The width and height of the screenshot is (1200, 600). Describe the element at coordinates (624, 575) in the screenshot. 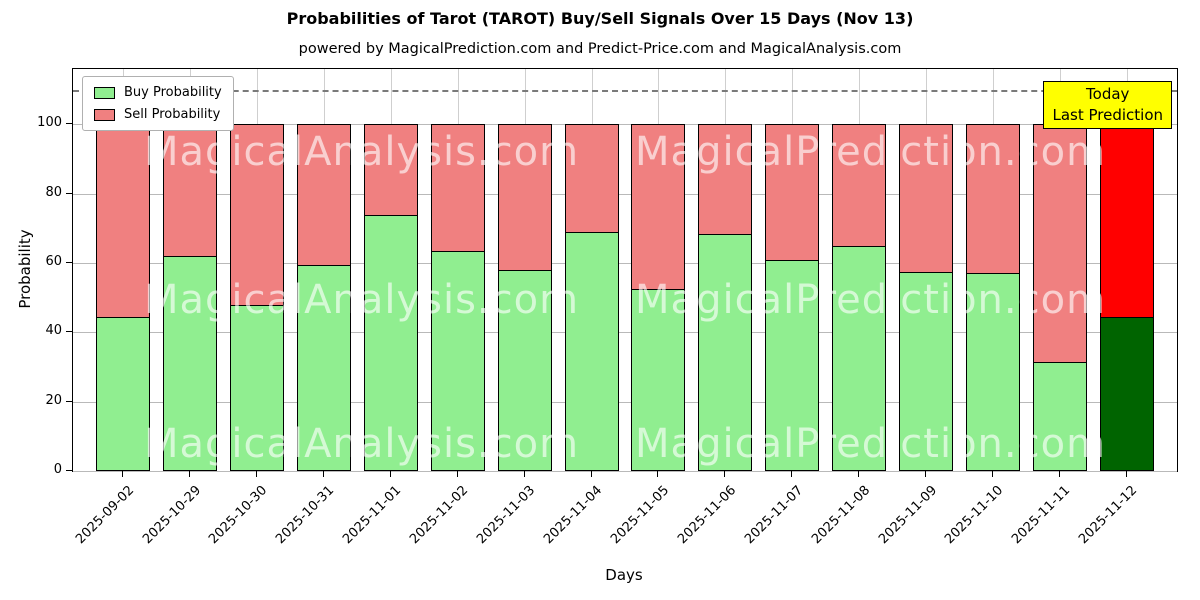

I see `x-axis-label: Days` at that location.